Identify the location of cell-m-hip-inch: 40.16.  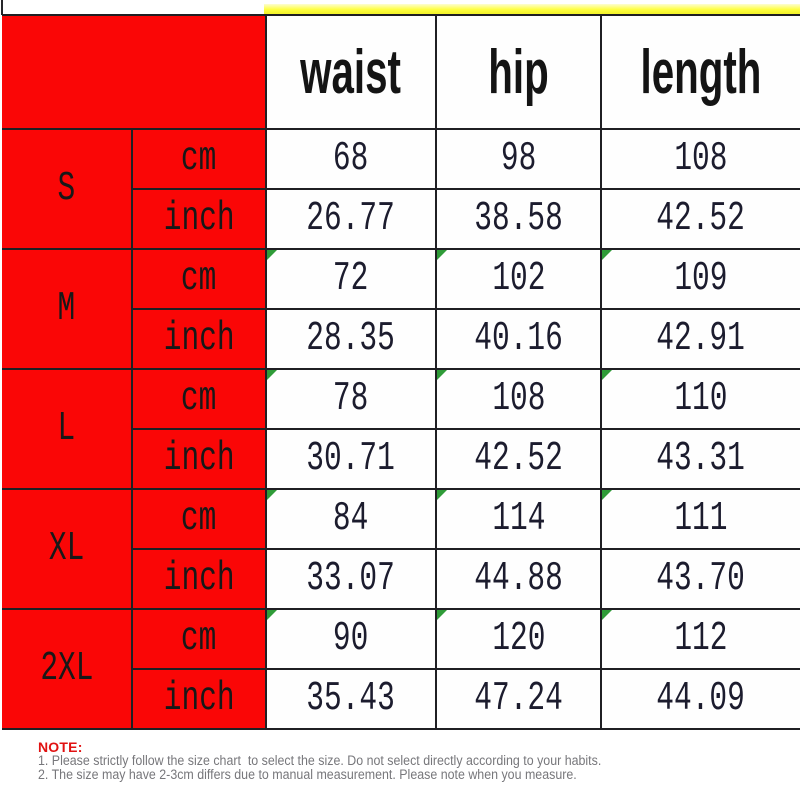
(518, 339).